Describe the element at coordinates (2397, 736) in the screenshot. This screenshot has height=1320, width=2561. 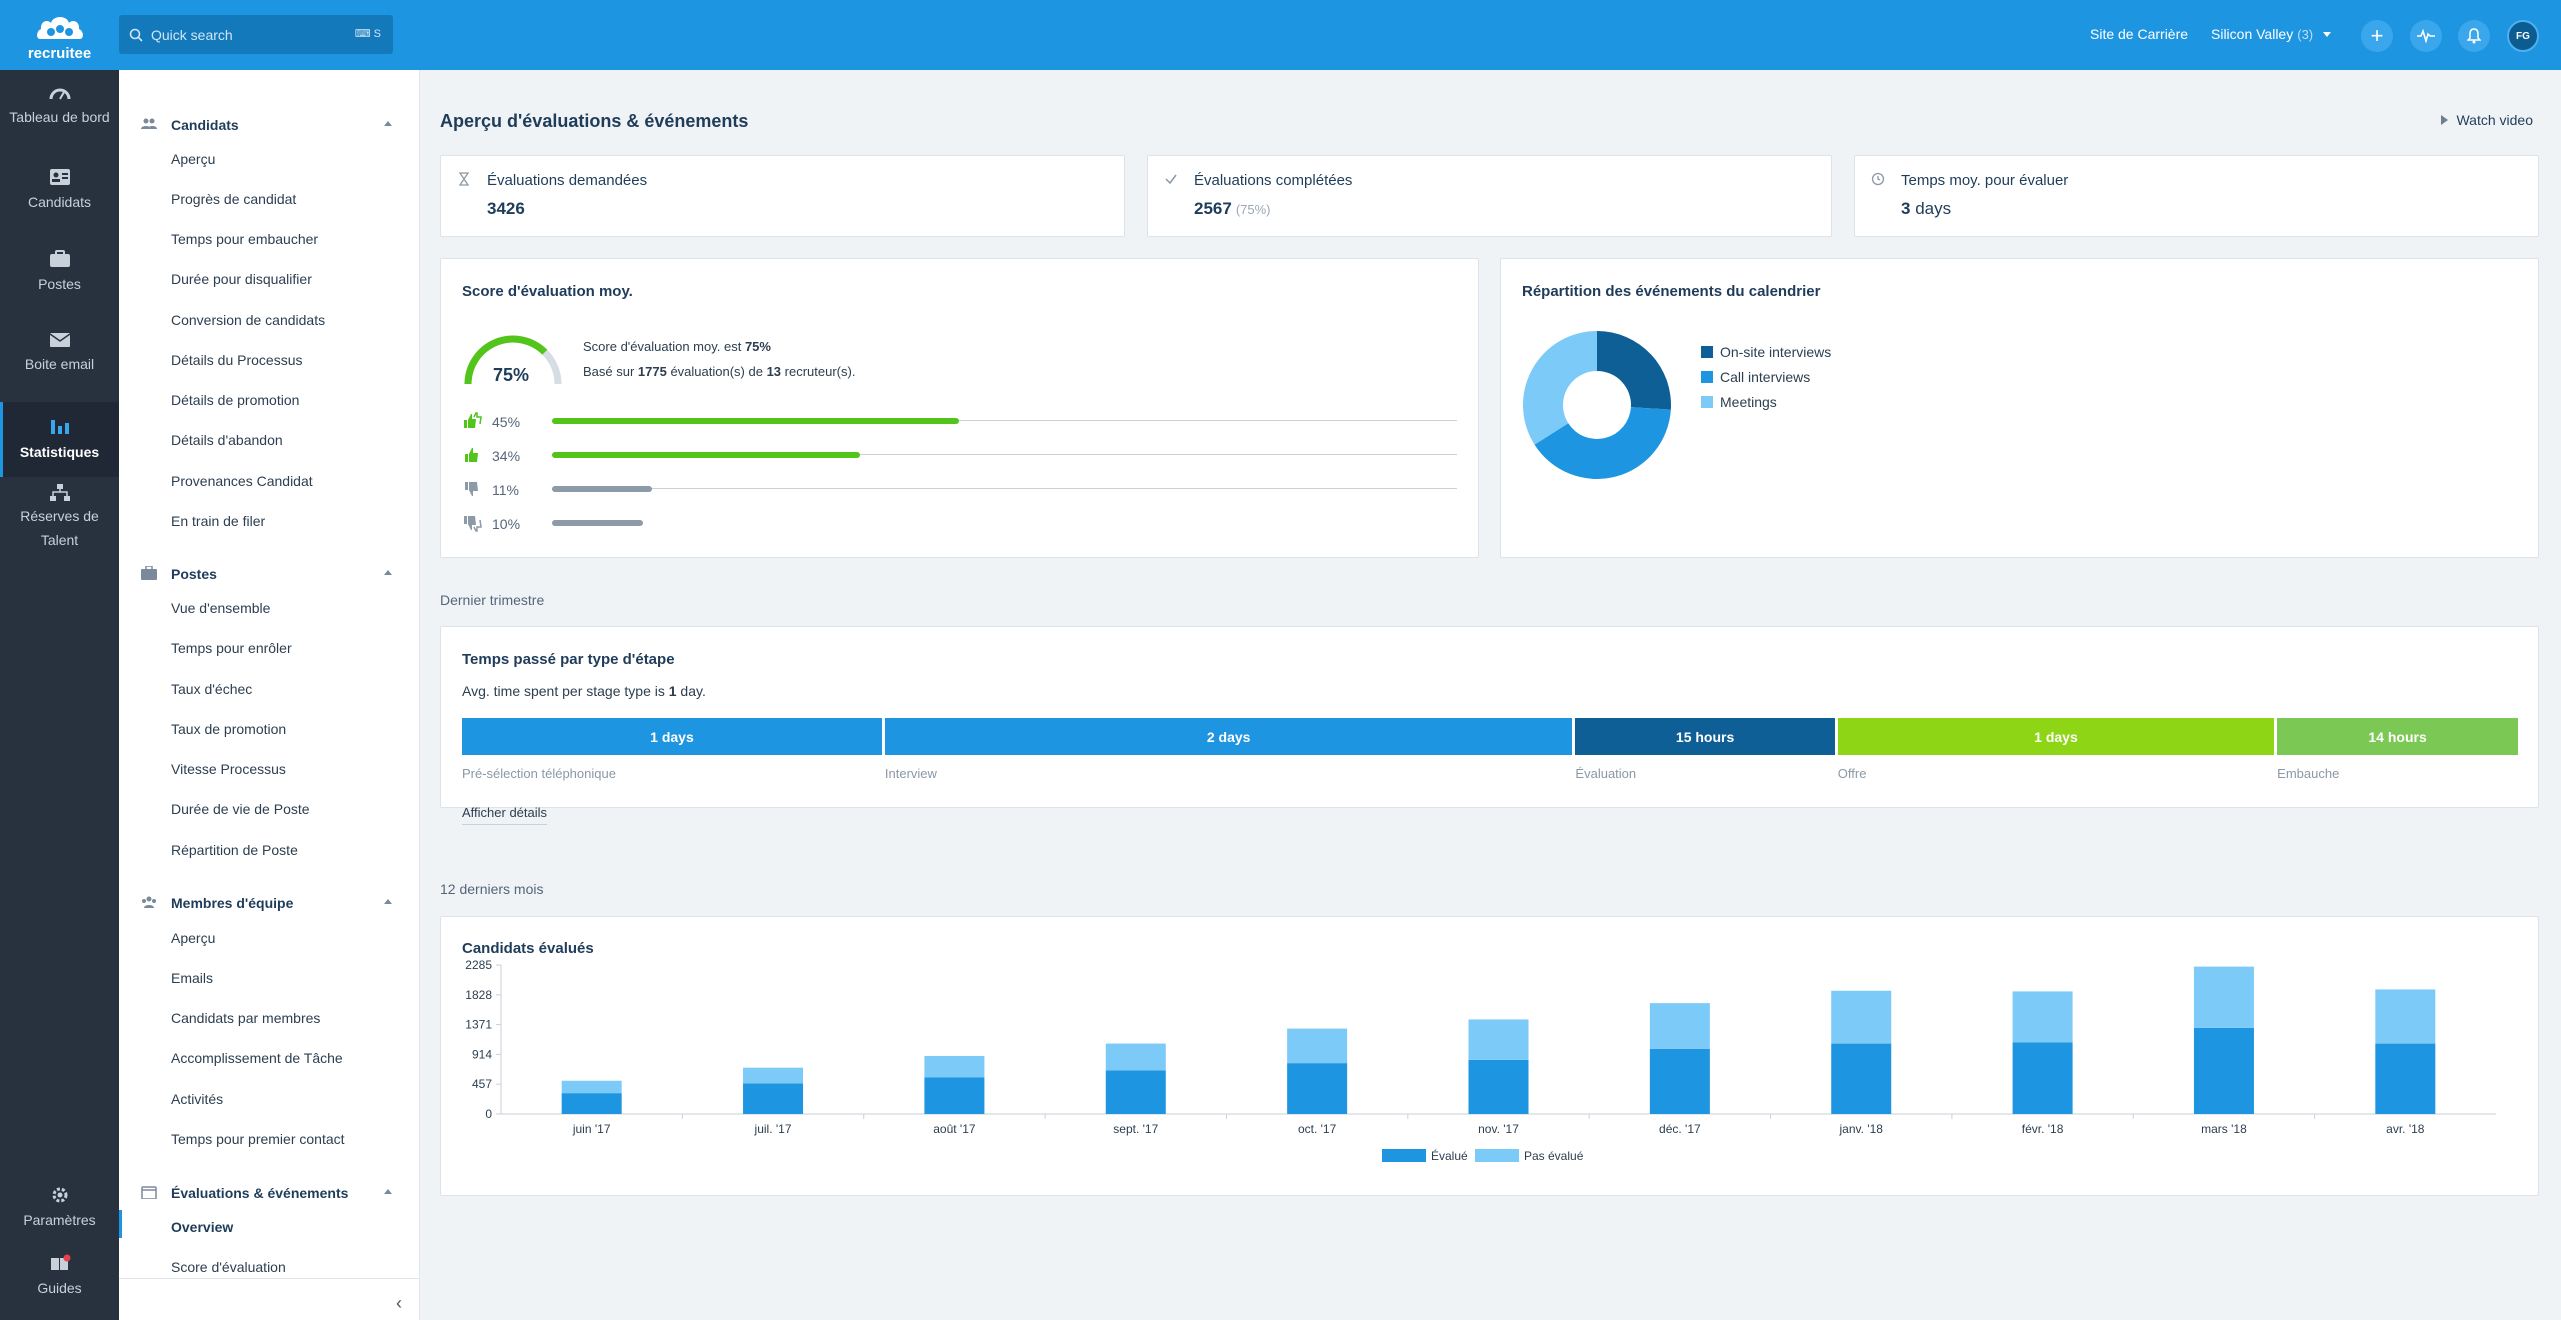
I see `stage-bar: 14 hours` at that location.